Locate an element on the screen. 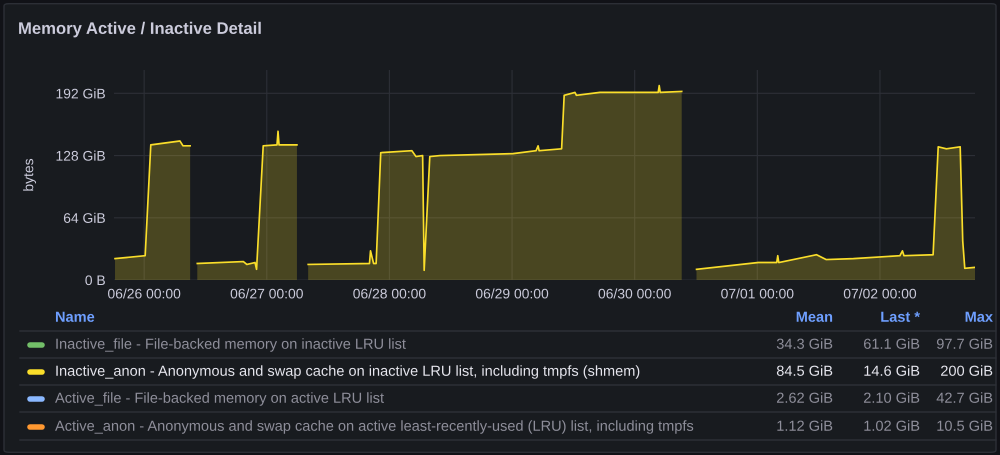  x-tick-label: 06/27 00:00 is located at coordinates (266, 293).